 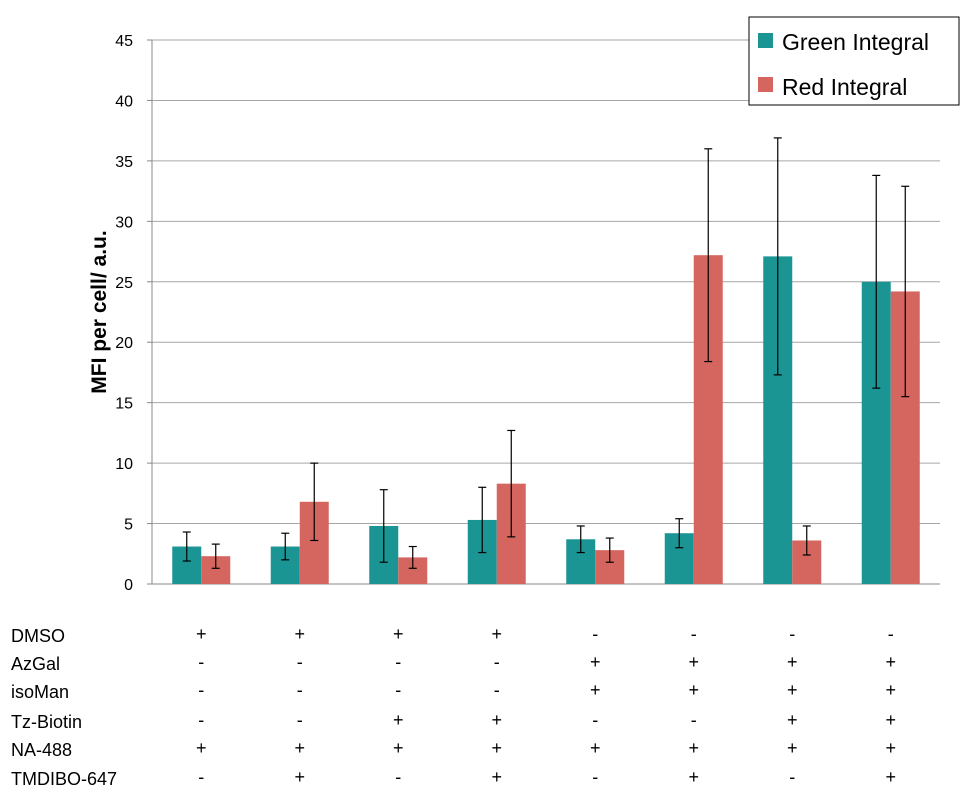 What do you see at coordinates (134, 313) in the screenshot?
I see `y-axis: 0 5 10 15 20 25 30 35 40 45` at bounding box center [134, 313].